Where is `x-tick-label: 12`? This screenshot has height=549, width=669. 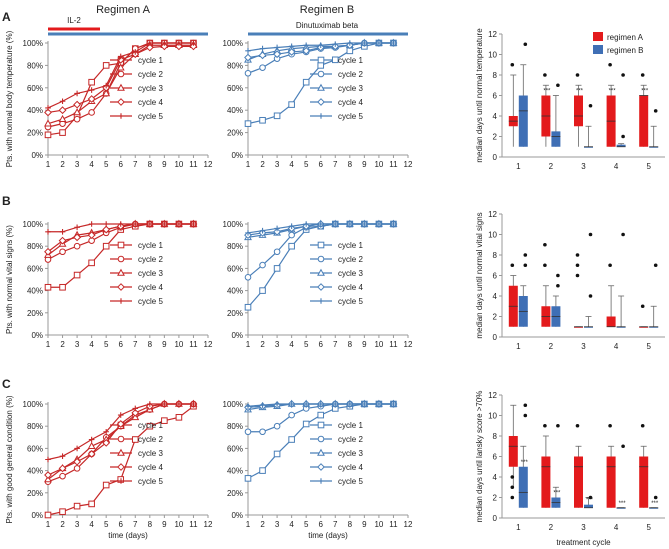 x-tick-label: 12 is located at coordinates (208, 164).